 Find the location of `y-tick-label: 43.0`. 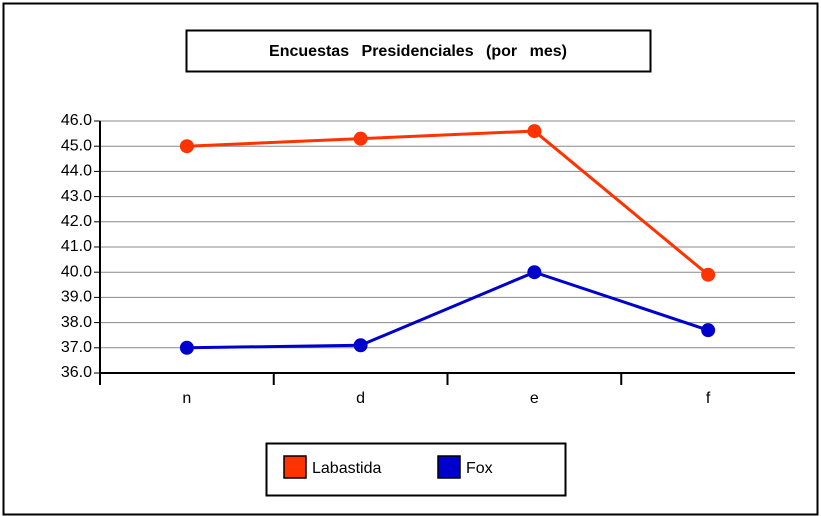

y-tick-label: 43.0 is located at coordinates (76, 196).